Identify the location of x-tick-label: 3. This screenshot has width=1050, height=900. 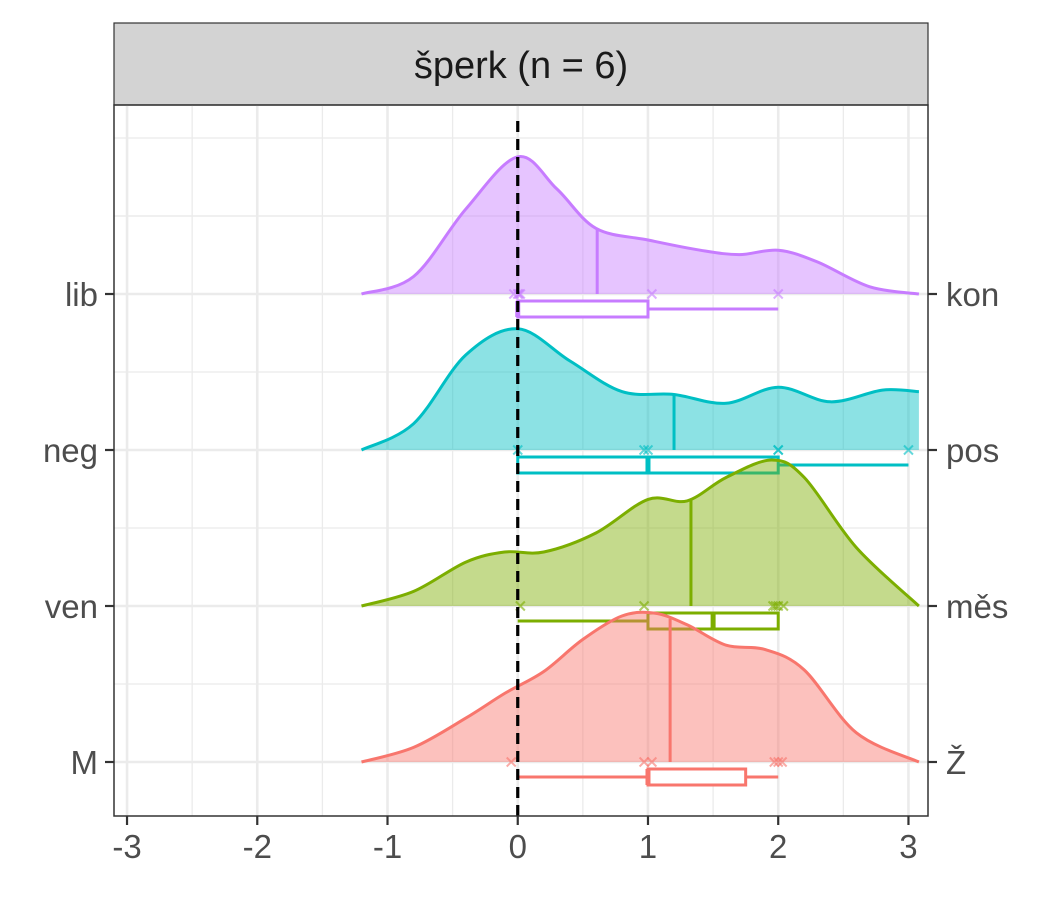
(908, 846).